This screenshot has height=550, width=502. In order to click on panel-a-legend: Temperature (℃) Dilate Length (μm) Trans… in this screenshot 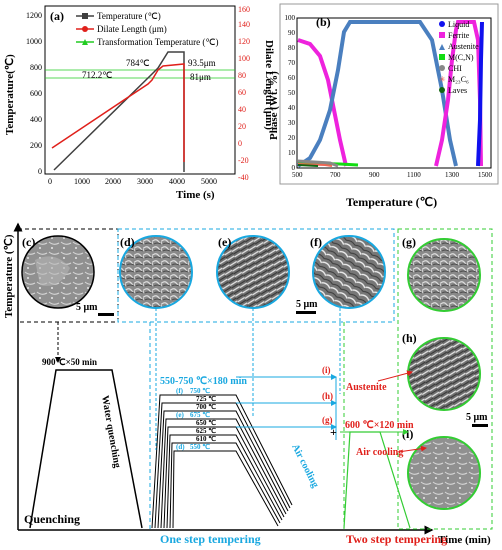, I will do `click(147, 29)`.